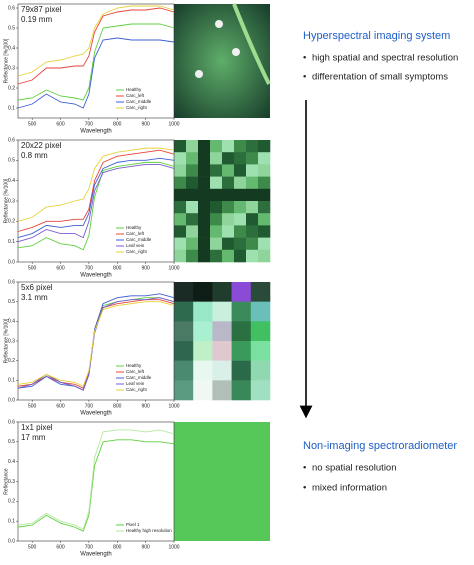 This screenshot has width=474, height=565. Describe the element at coordinates (89, 124) in the screenshot. I see `x-tick-label: 700` at that location.